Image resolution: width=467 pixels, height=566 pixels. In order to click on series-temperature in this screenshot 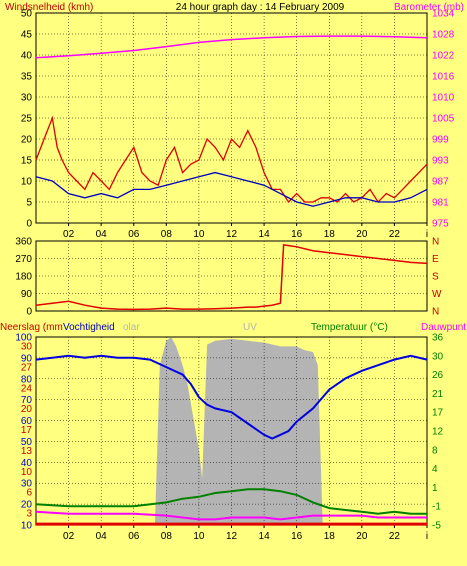, I will do `click(231, 501)`.